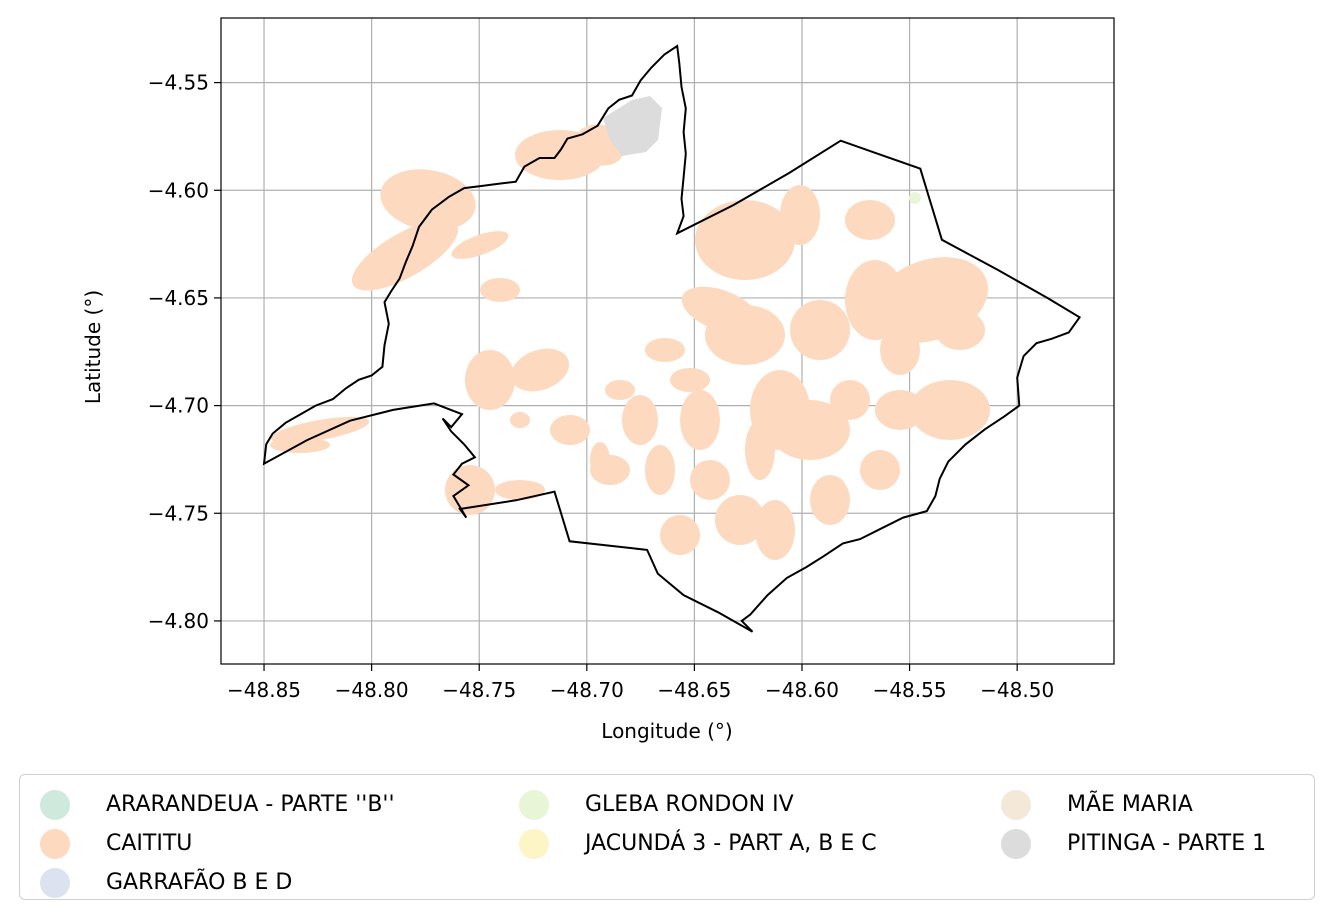 The width and height of the screenshot is (1334, 920). Describe the element at coordinates (731, 843) in the screenshot. I see `legend-label: JACUNDÁ 3 - PART A, B E C` at that location.